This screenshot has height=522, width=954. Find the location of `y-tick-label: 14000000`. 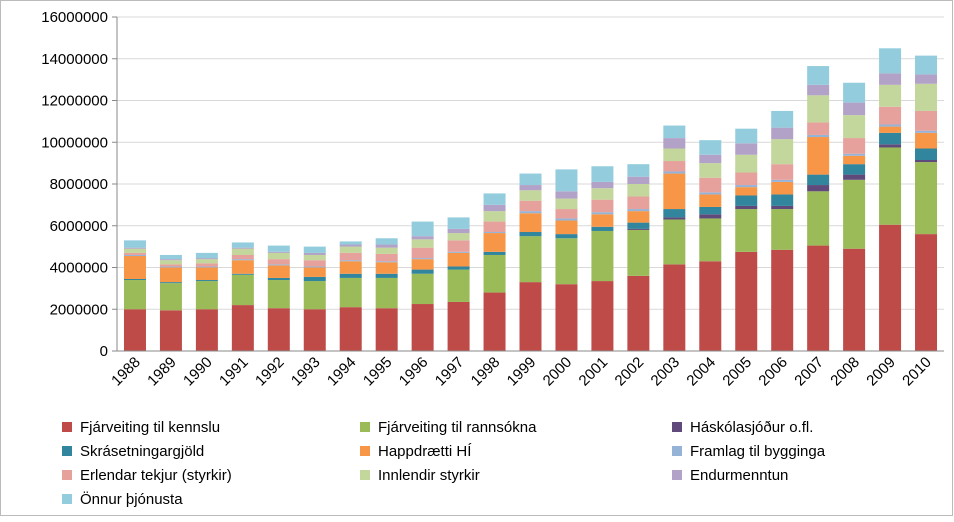

y-tick-label: 14000000 is located at coordinates (74, 59).